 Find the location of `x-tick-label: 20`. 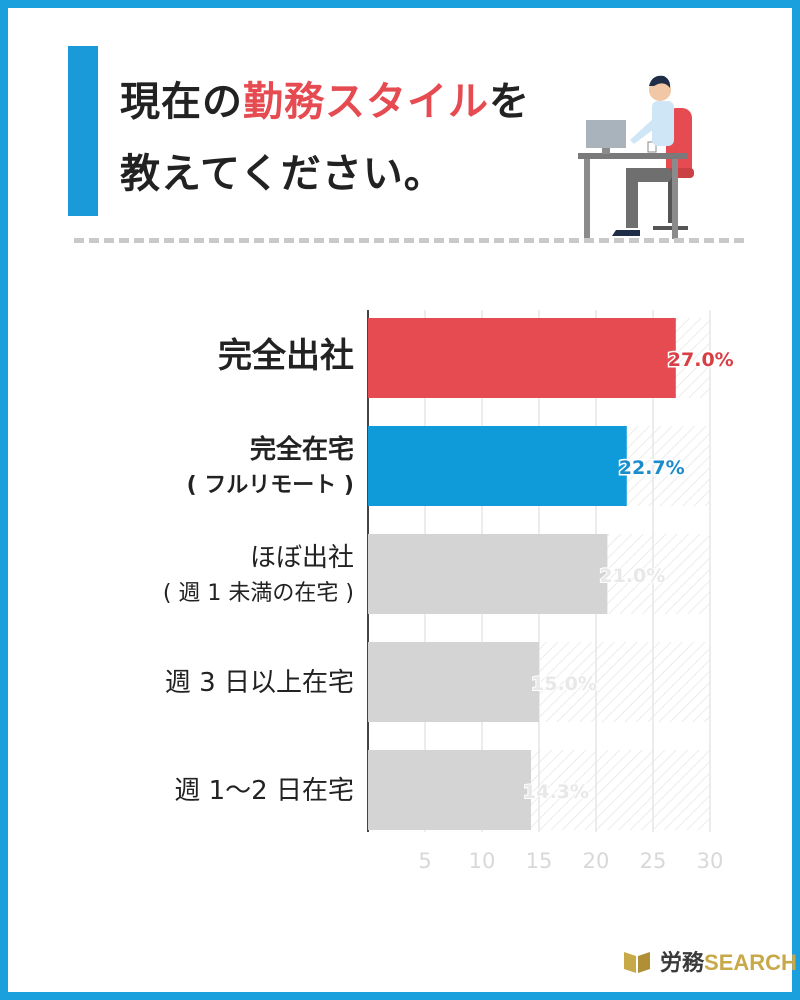

x-tick-label: 20 is located at coordinates (596, 861).